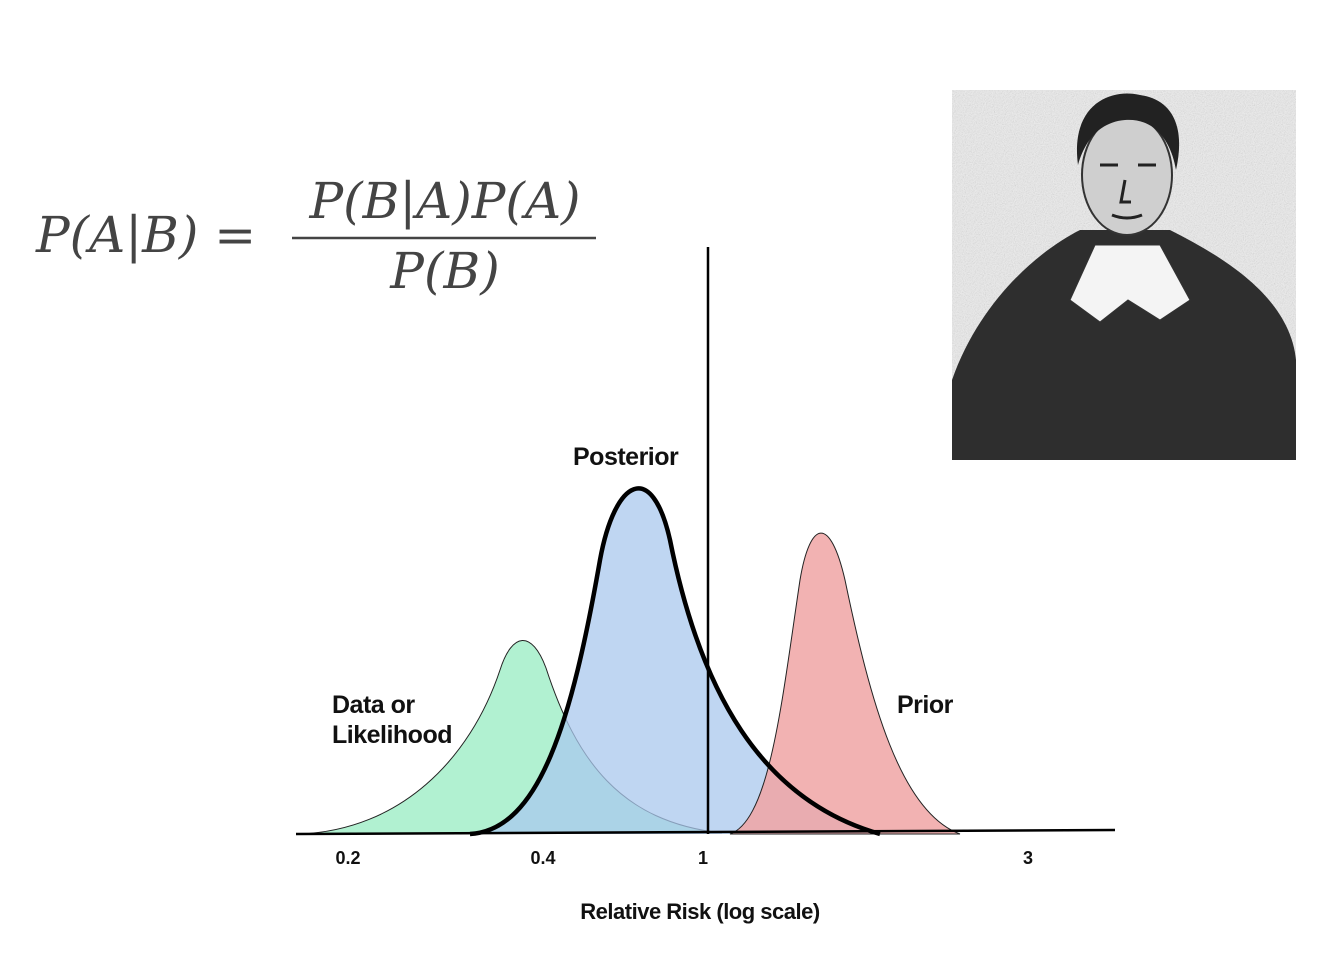  I want to click on x-tick-label: 1, so click(703, 858).